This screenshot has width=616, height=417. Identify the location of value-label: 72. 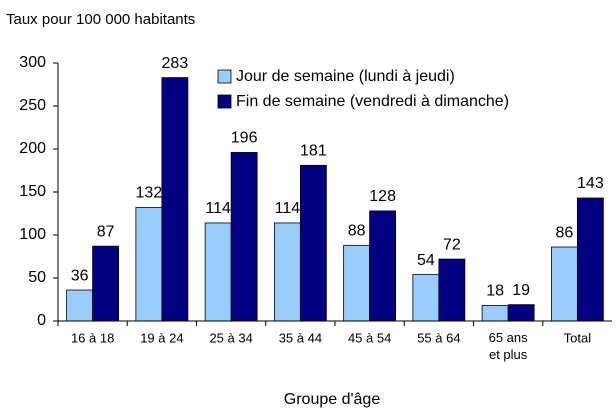
(452, 244).